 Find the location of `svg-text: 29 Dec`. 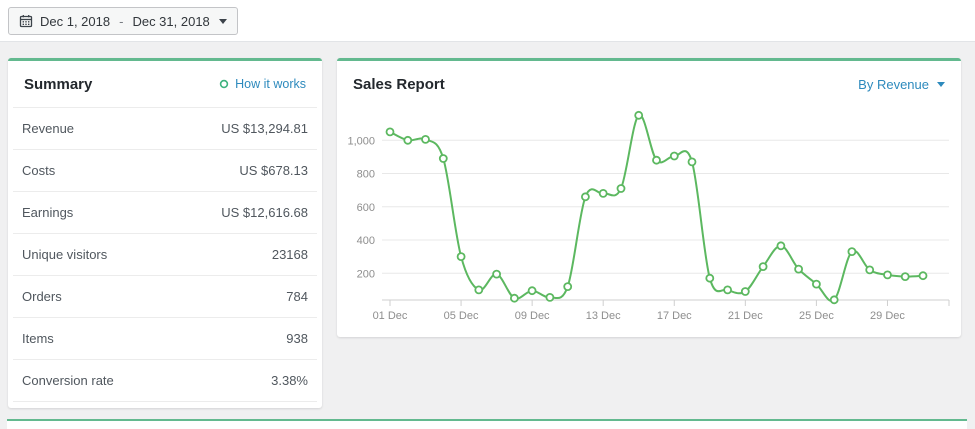

svg-text: 29 Dec is located at coordinates (887, 316).